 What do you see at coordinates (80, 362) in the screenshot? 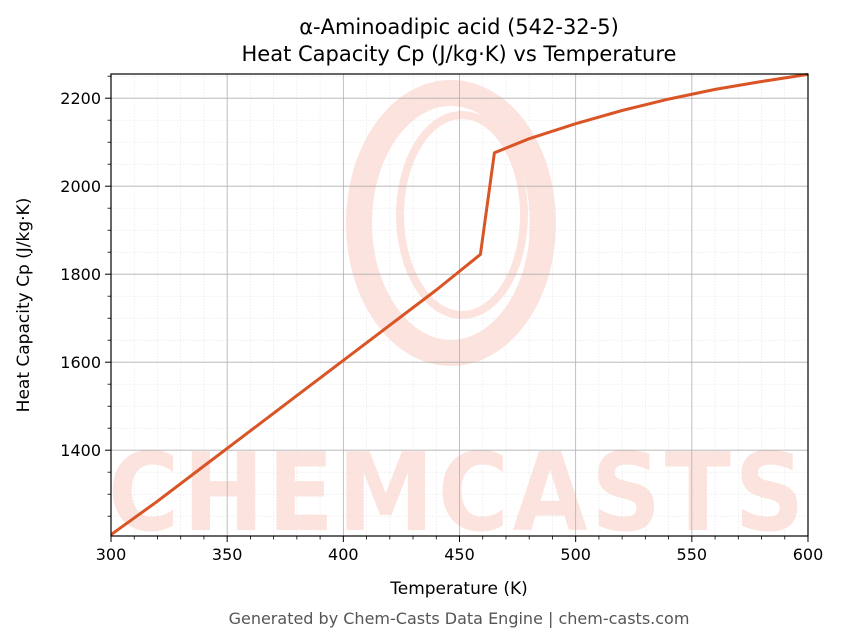
I see `y-tick-label: 1600` at bounding box center [80, 362].